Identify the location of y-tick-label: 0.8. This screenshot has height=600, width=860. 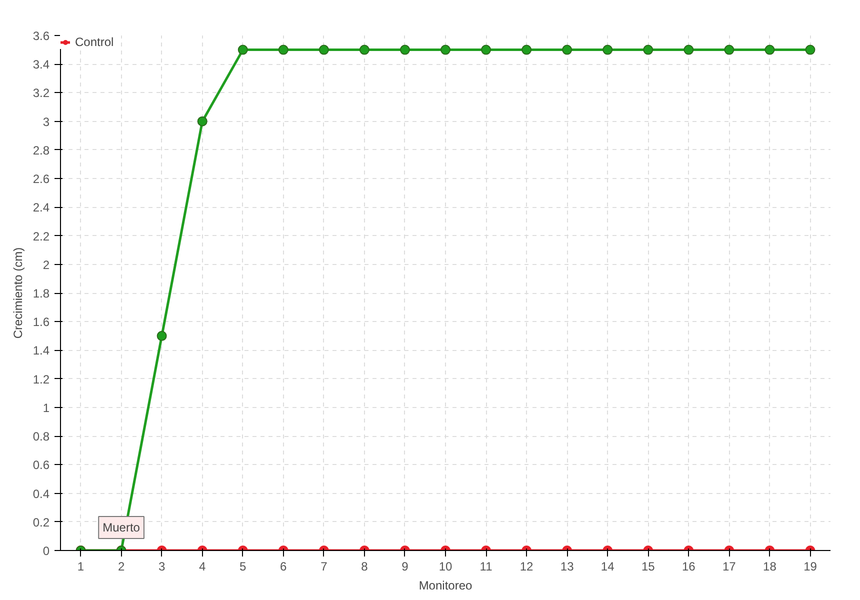
(41, 437).